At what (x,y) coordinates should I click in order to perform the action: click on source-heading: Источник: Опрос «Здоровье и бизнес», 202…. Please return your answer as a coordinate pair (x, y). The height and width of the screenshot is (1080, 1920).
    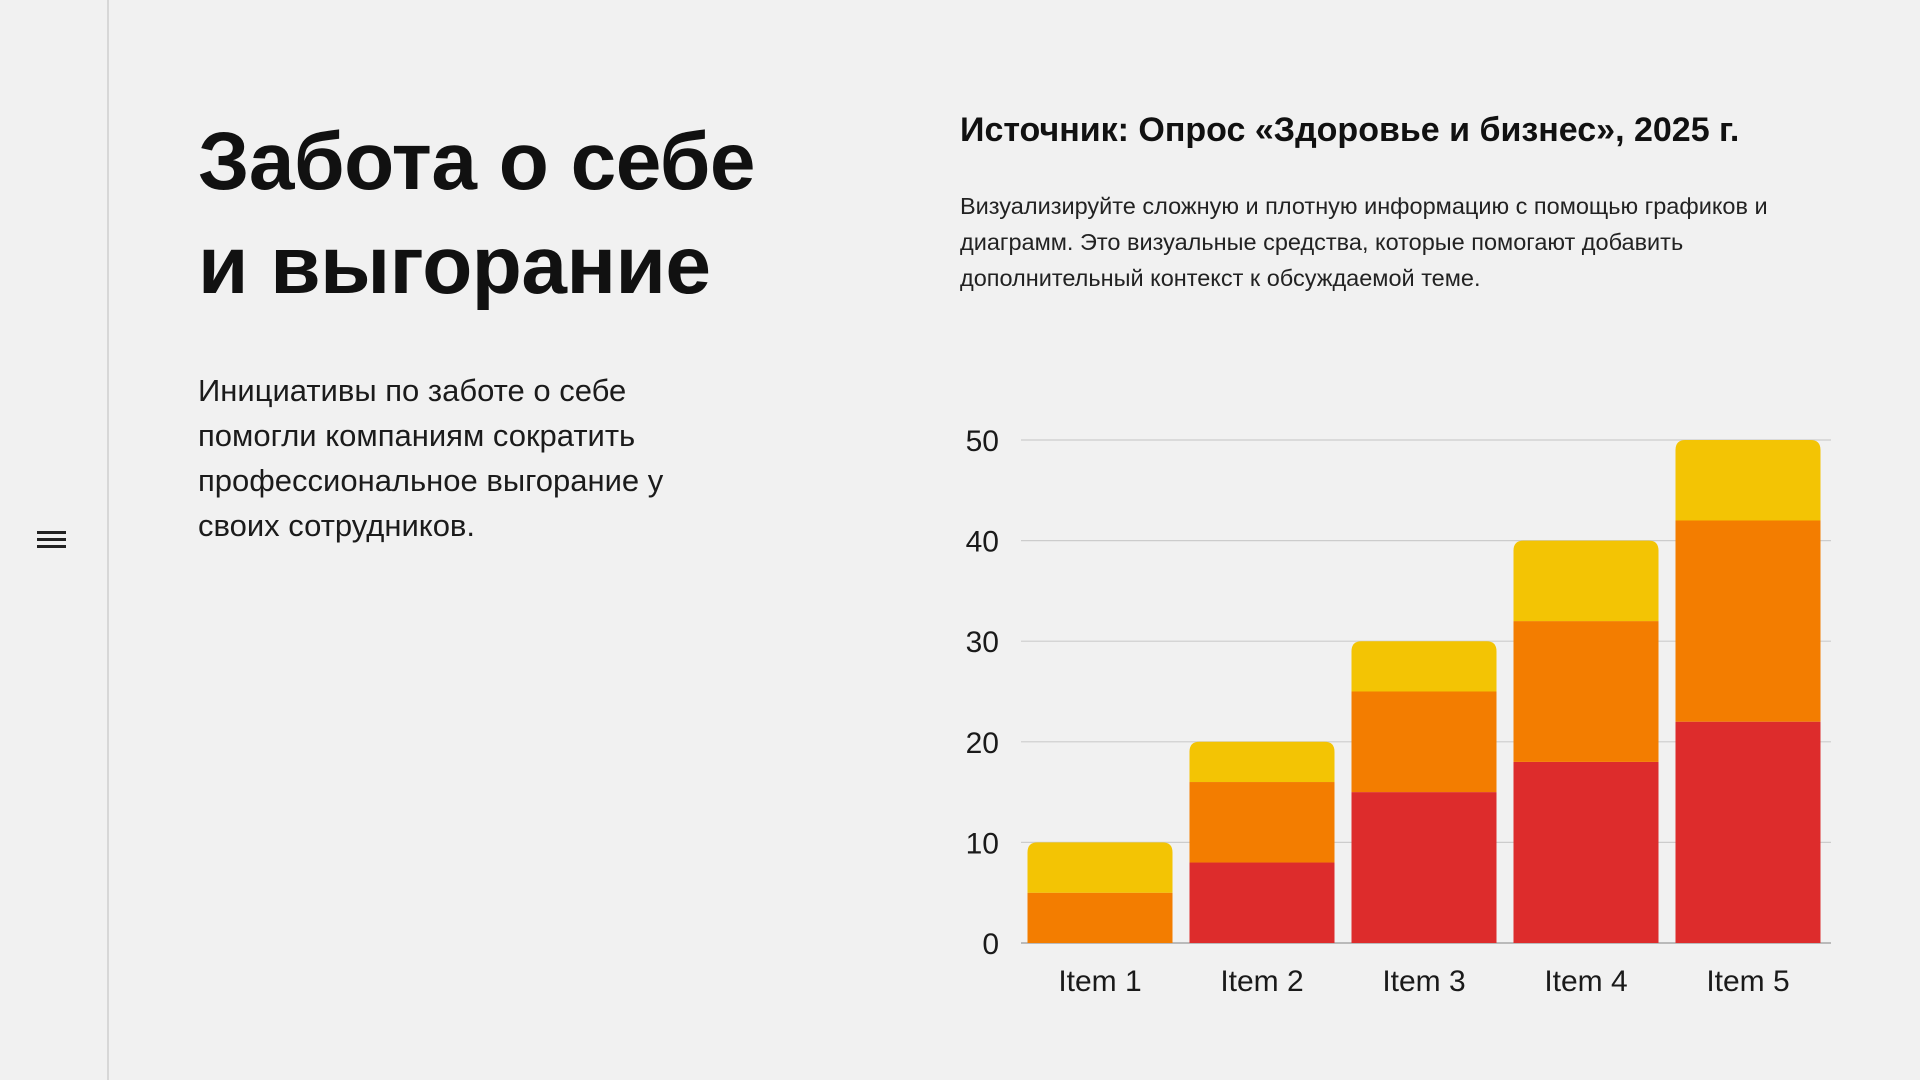
    Looking at the image, I should click on (1350, 130).